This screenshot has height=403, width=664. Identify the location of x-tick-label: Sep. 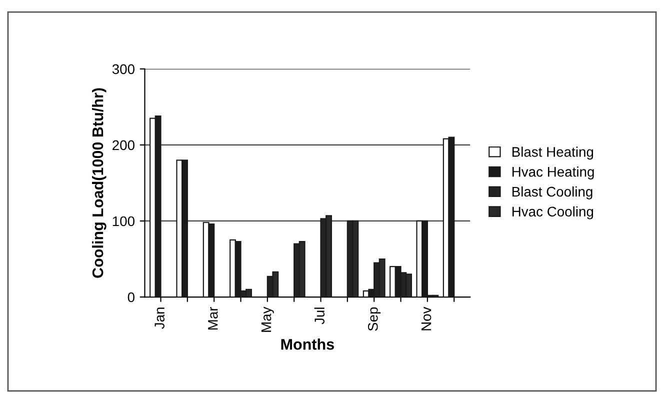
(374, 319).